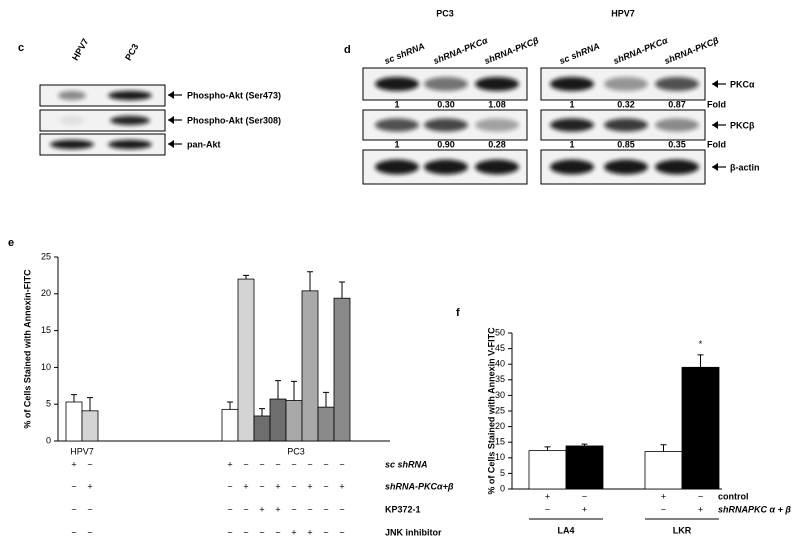 This screenshot has height=543, width=800. I want to click on group-label: LKR, so click(682, 530).